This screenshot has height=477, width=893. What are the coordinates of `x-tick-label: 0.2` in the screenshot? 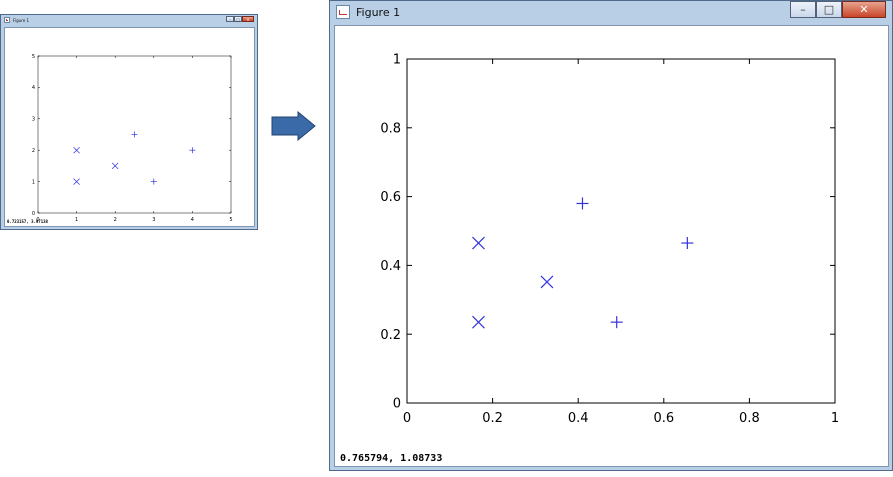 It's located at (492, 418).